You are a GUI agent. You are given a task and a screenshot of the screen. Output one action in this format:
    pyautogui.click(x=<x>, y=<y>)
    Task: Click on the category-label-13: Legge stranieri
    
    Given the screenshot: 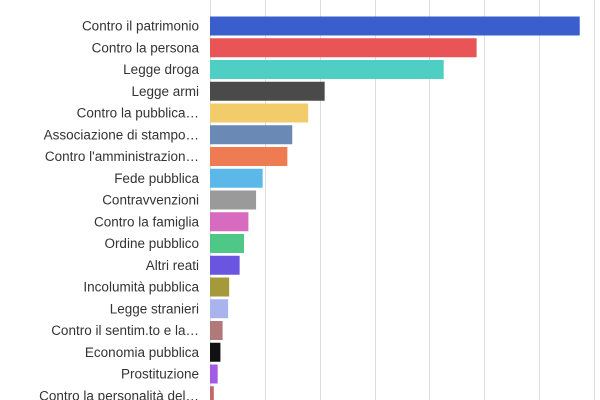 What is the action you would take?
    pyautogui.click(x=154, y=308)
    